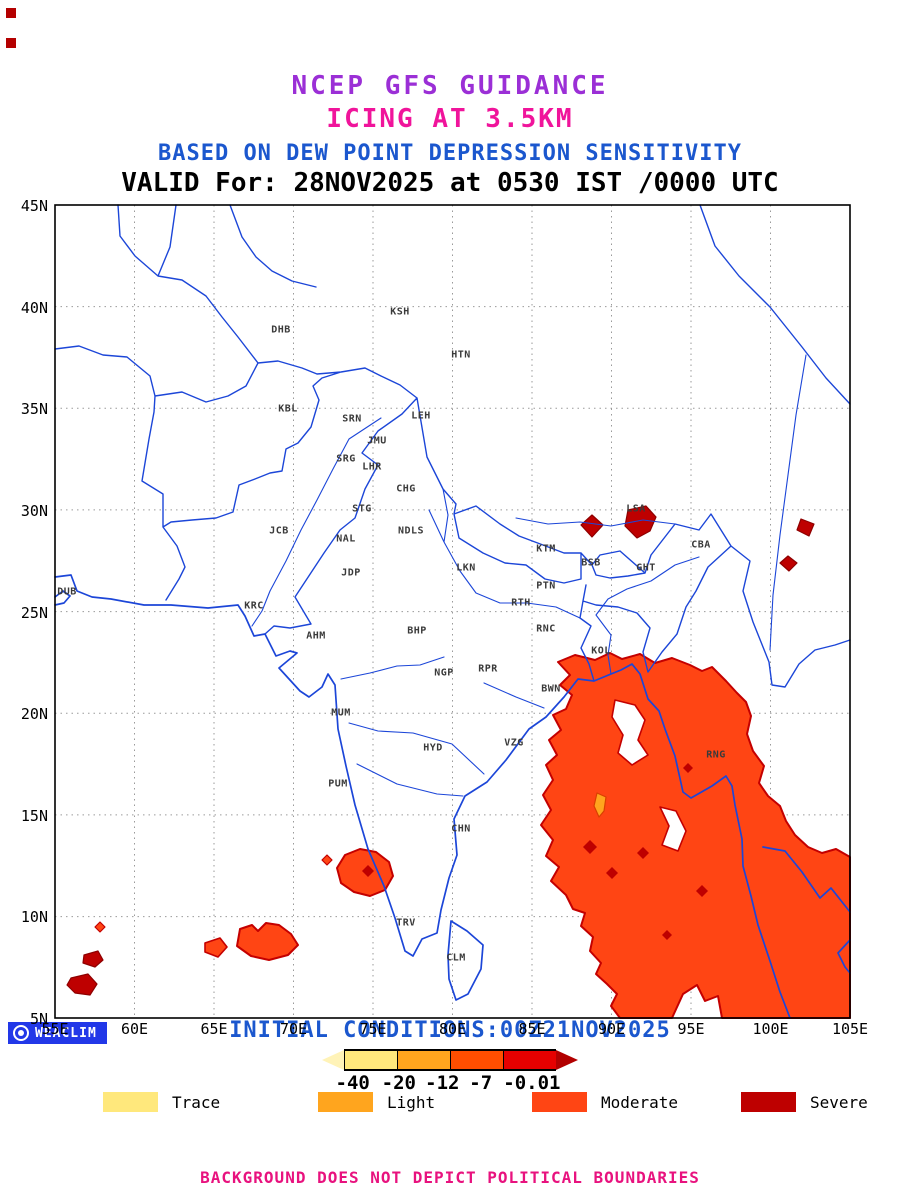 Image resolution: width=900 pixels, height=1200 pixels. I want to click on city-label: LHR, so click(372, 467).